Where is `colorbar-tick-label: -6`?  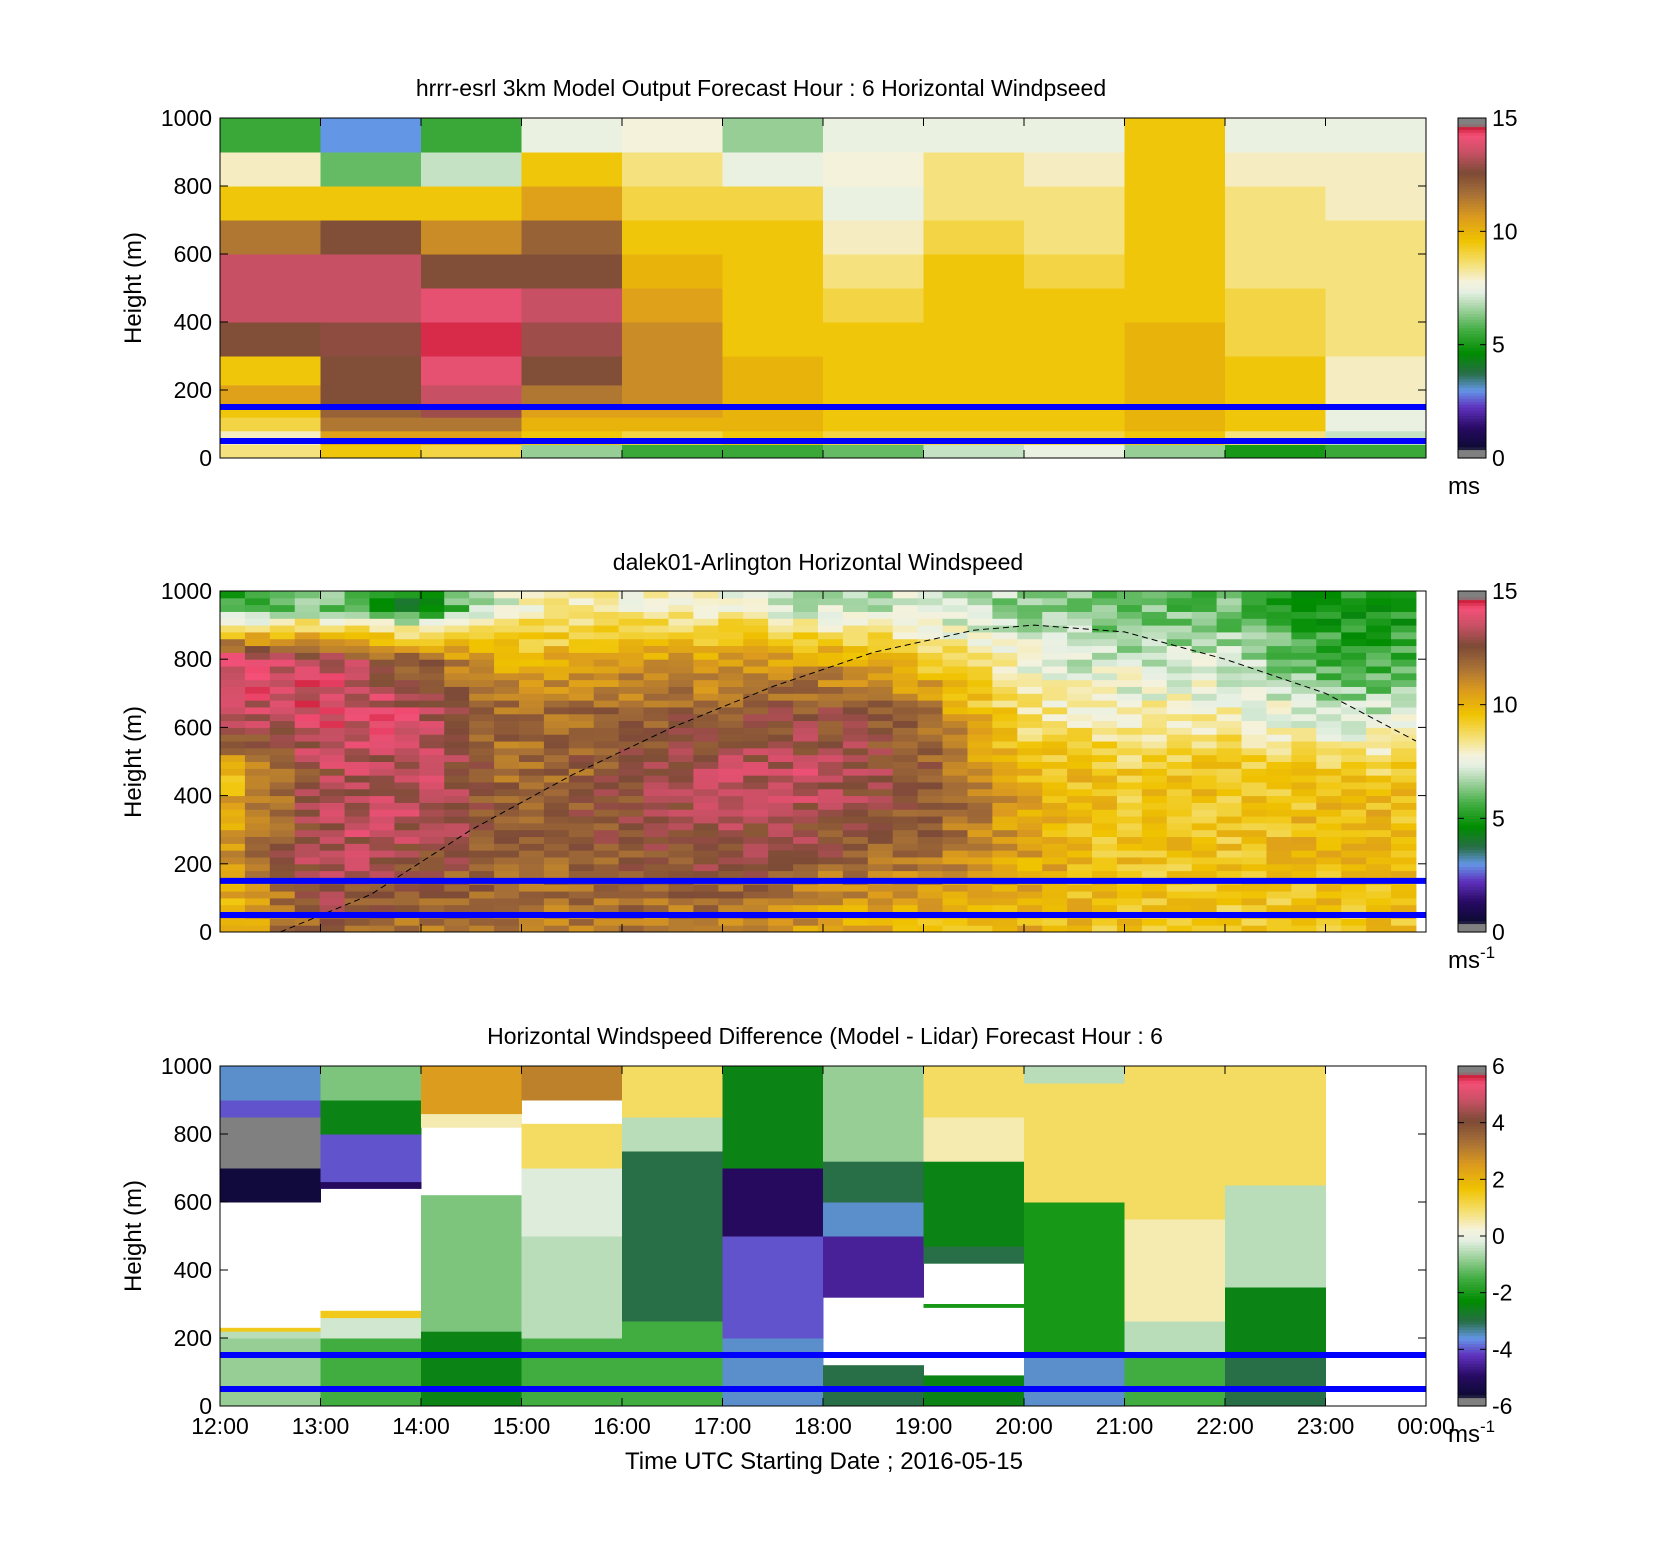 colorbar-tick-label: -6 is located at coordinates (1502, 1406).